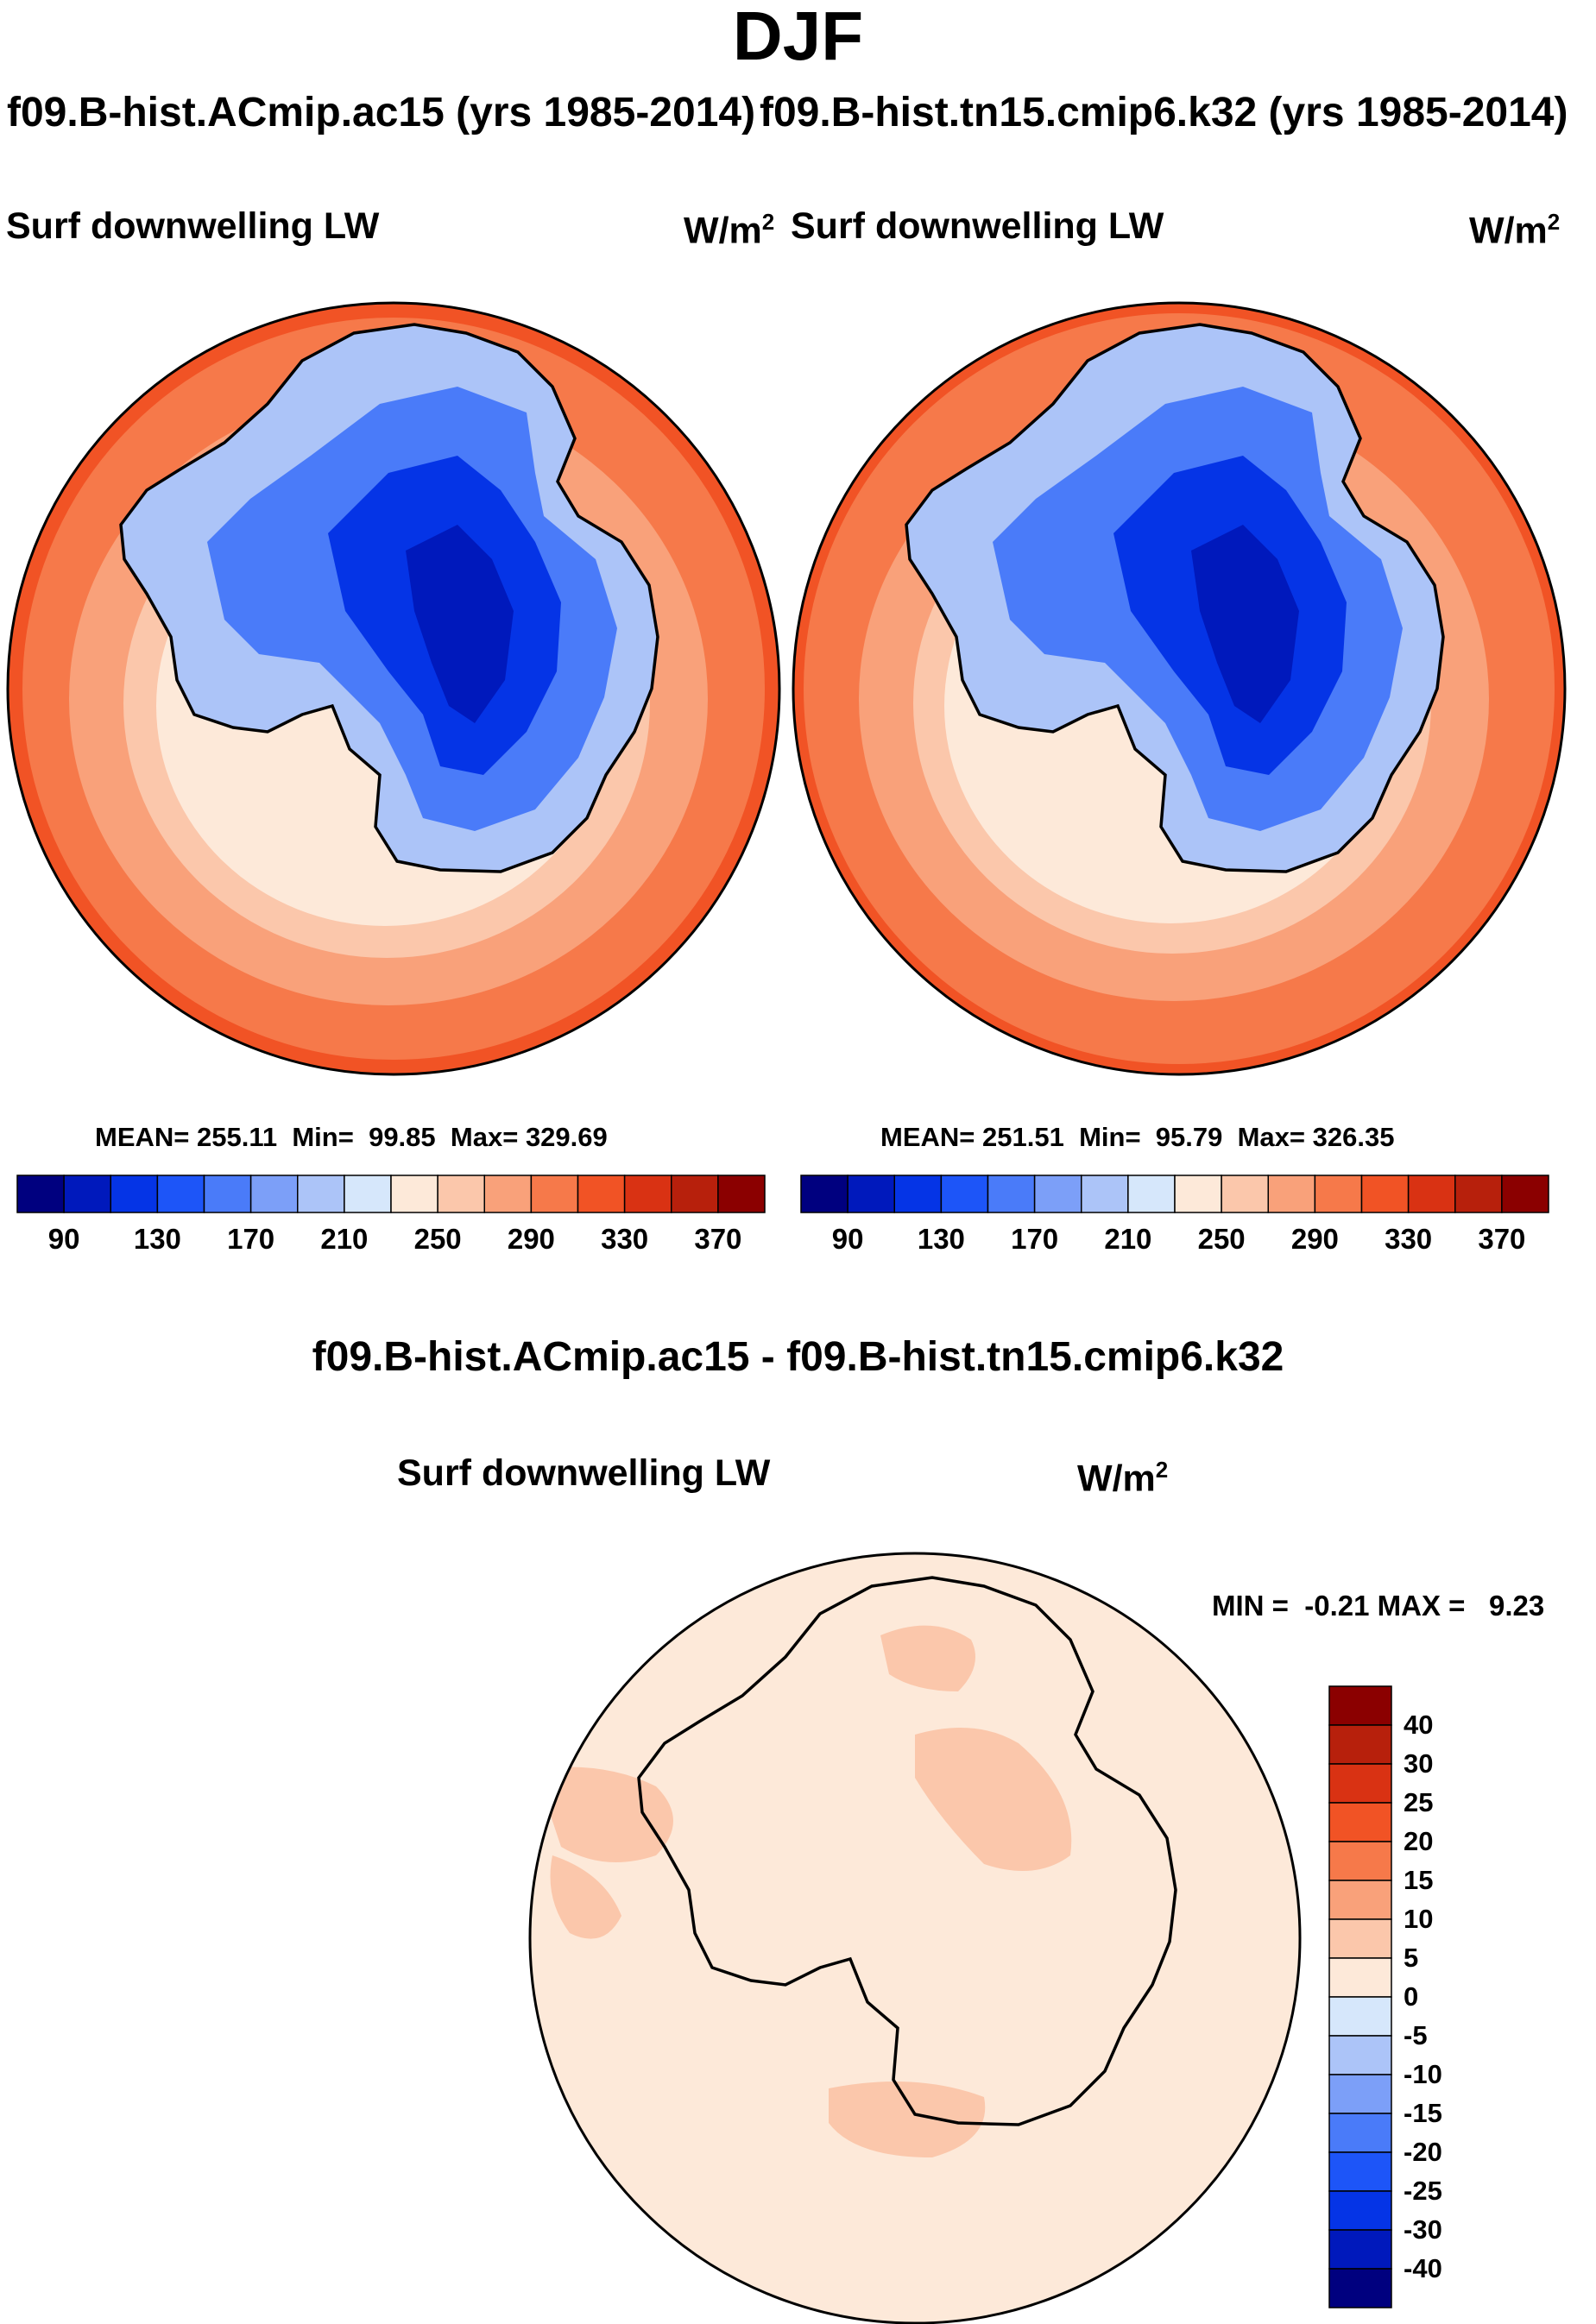  What do you see at coordinates (1423, 2113) in the screenshot?
I see `tick-label: -15` at bounding box center [1423, 2113].